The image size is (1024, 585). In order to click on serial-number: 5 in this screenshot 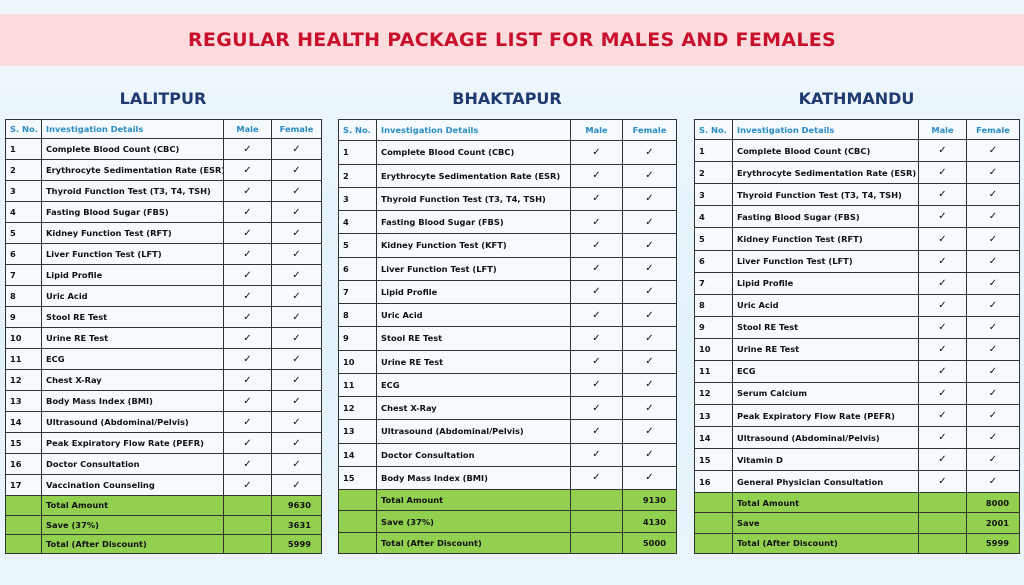, I will do `click(357, 245)`.